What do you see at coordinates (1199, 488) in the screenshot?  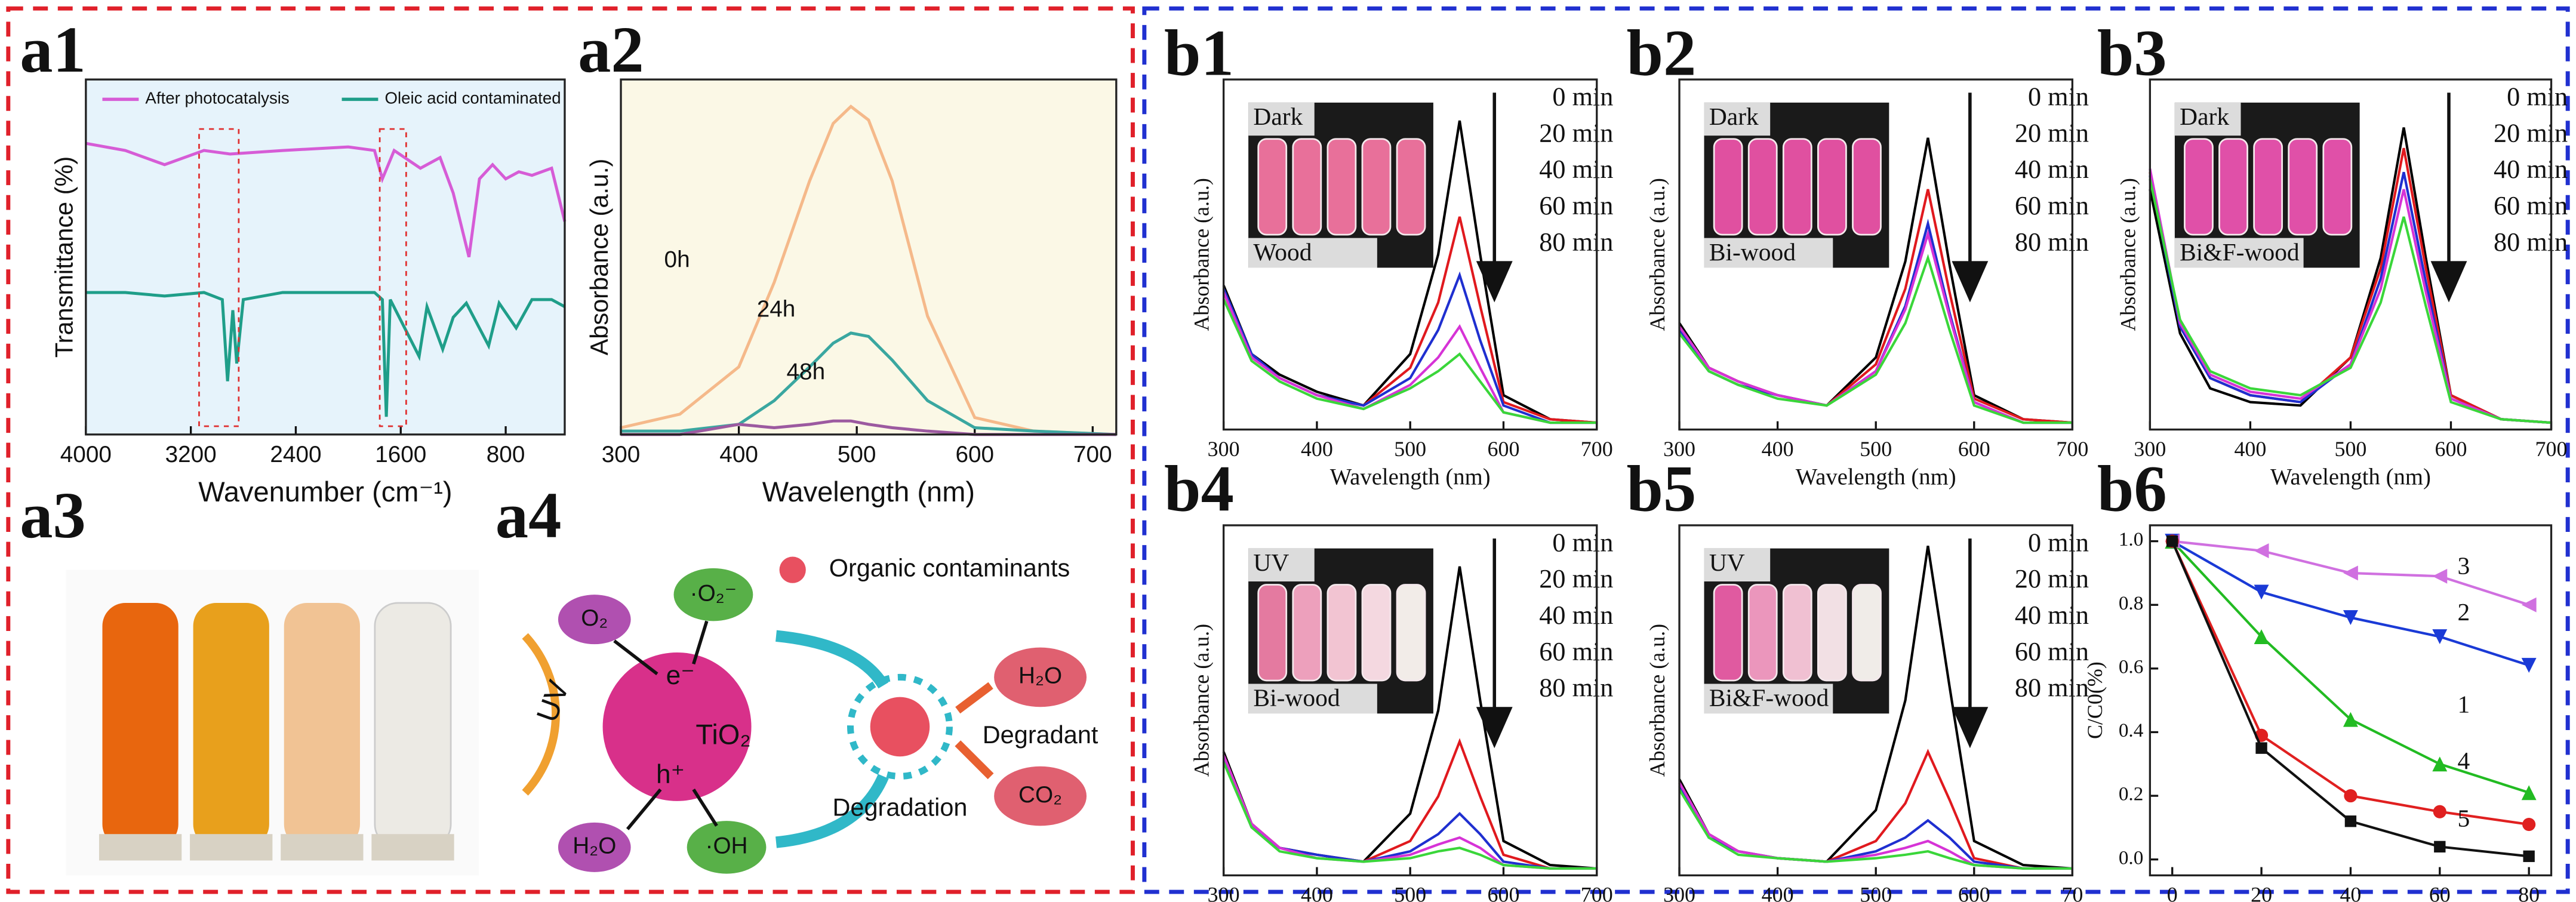 I see `panel-label: b4` at bounding box center [1199, 488].